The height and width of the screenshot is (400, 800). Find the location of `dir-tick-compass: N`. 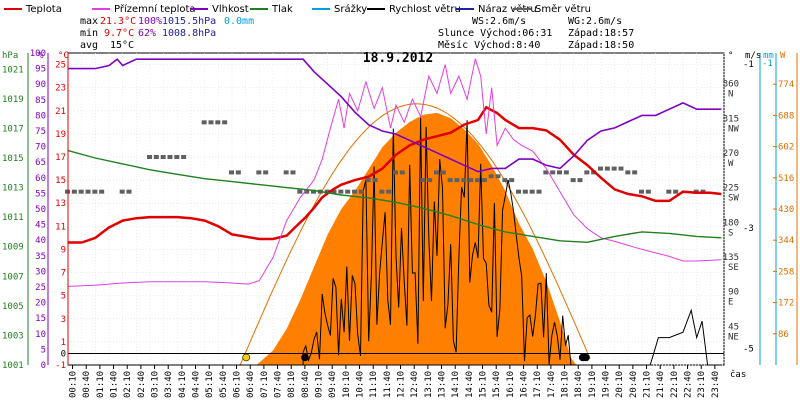

dir-tick-compass: N is located at coordinates (730, 95).